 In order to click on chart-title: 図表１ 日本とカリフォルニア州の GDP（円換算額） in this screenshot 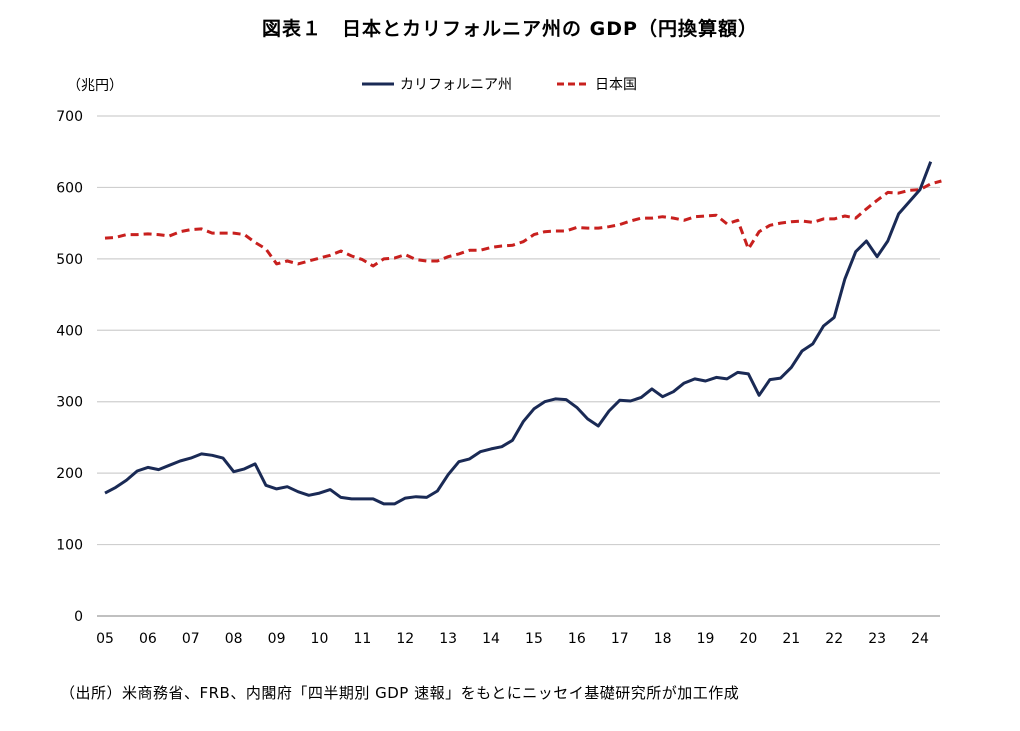, I will do `click(510, 29)`.